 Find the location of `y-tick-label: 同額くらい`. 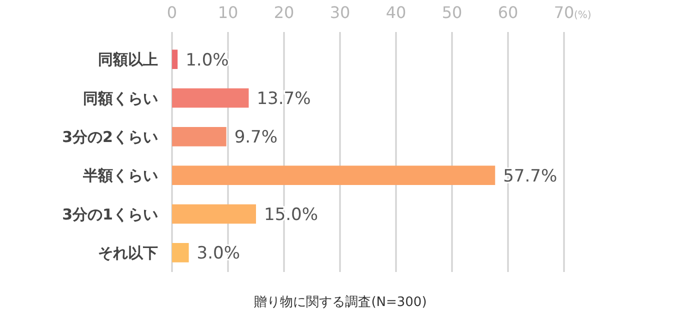

y-tick-label: 同額くらい is located at coordinates (120, 98).